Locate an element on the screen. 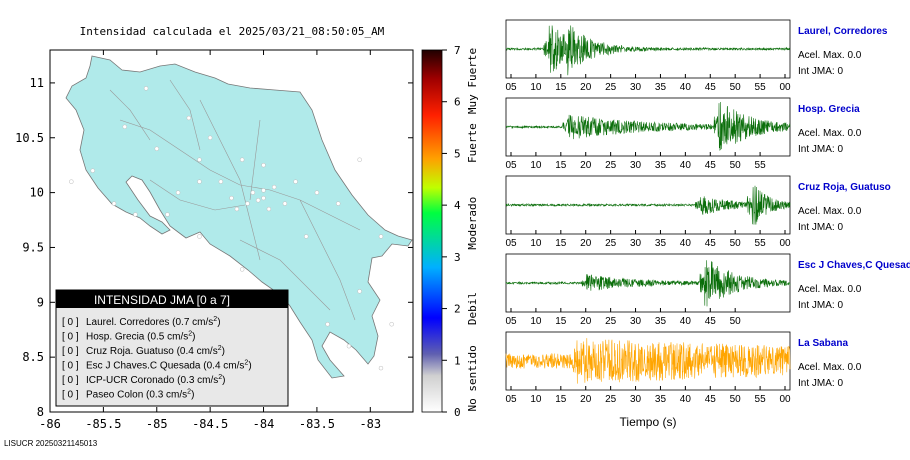 Image resolution: width=910 pixels, height=460 pixels. station-name: La Sabana is located at coordinates (823, 343).